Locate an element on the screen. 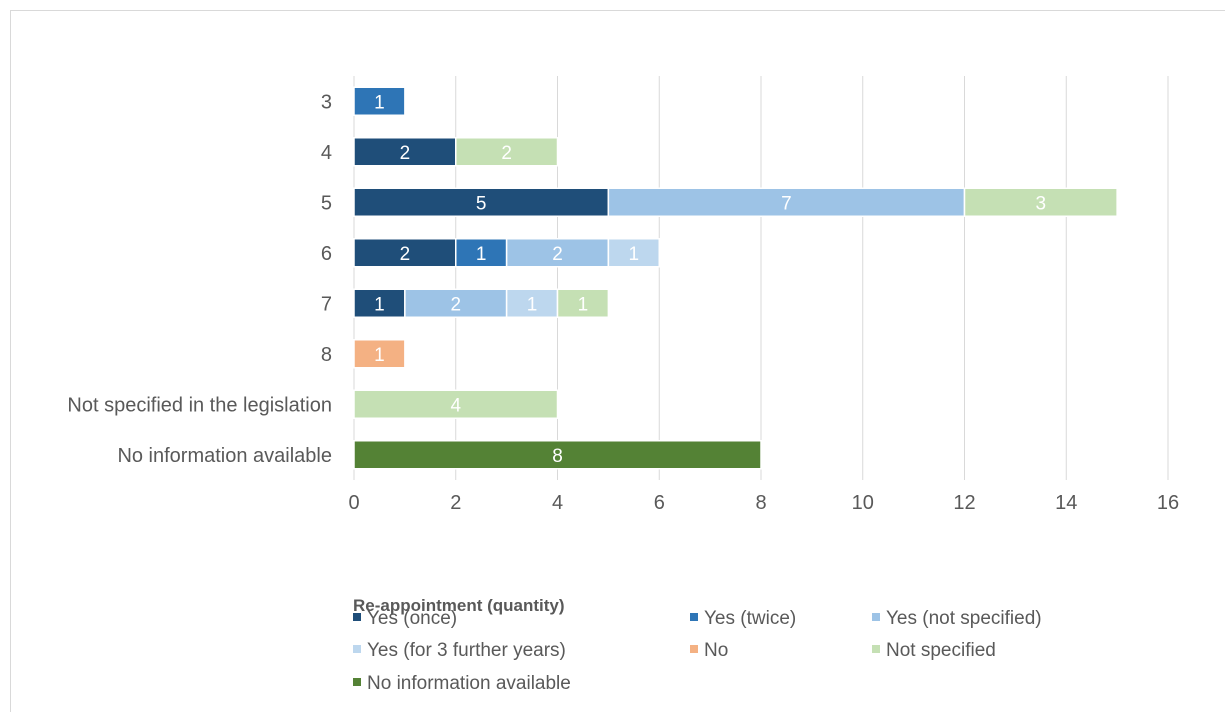  category-label: No information available is located at coordinates (224, 456).